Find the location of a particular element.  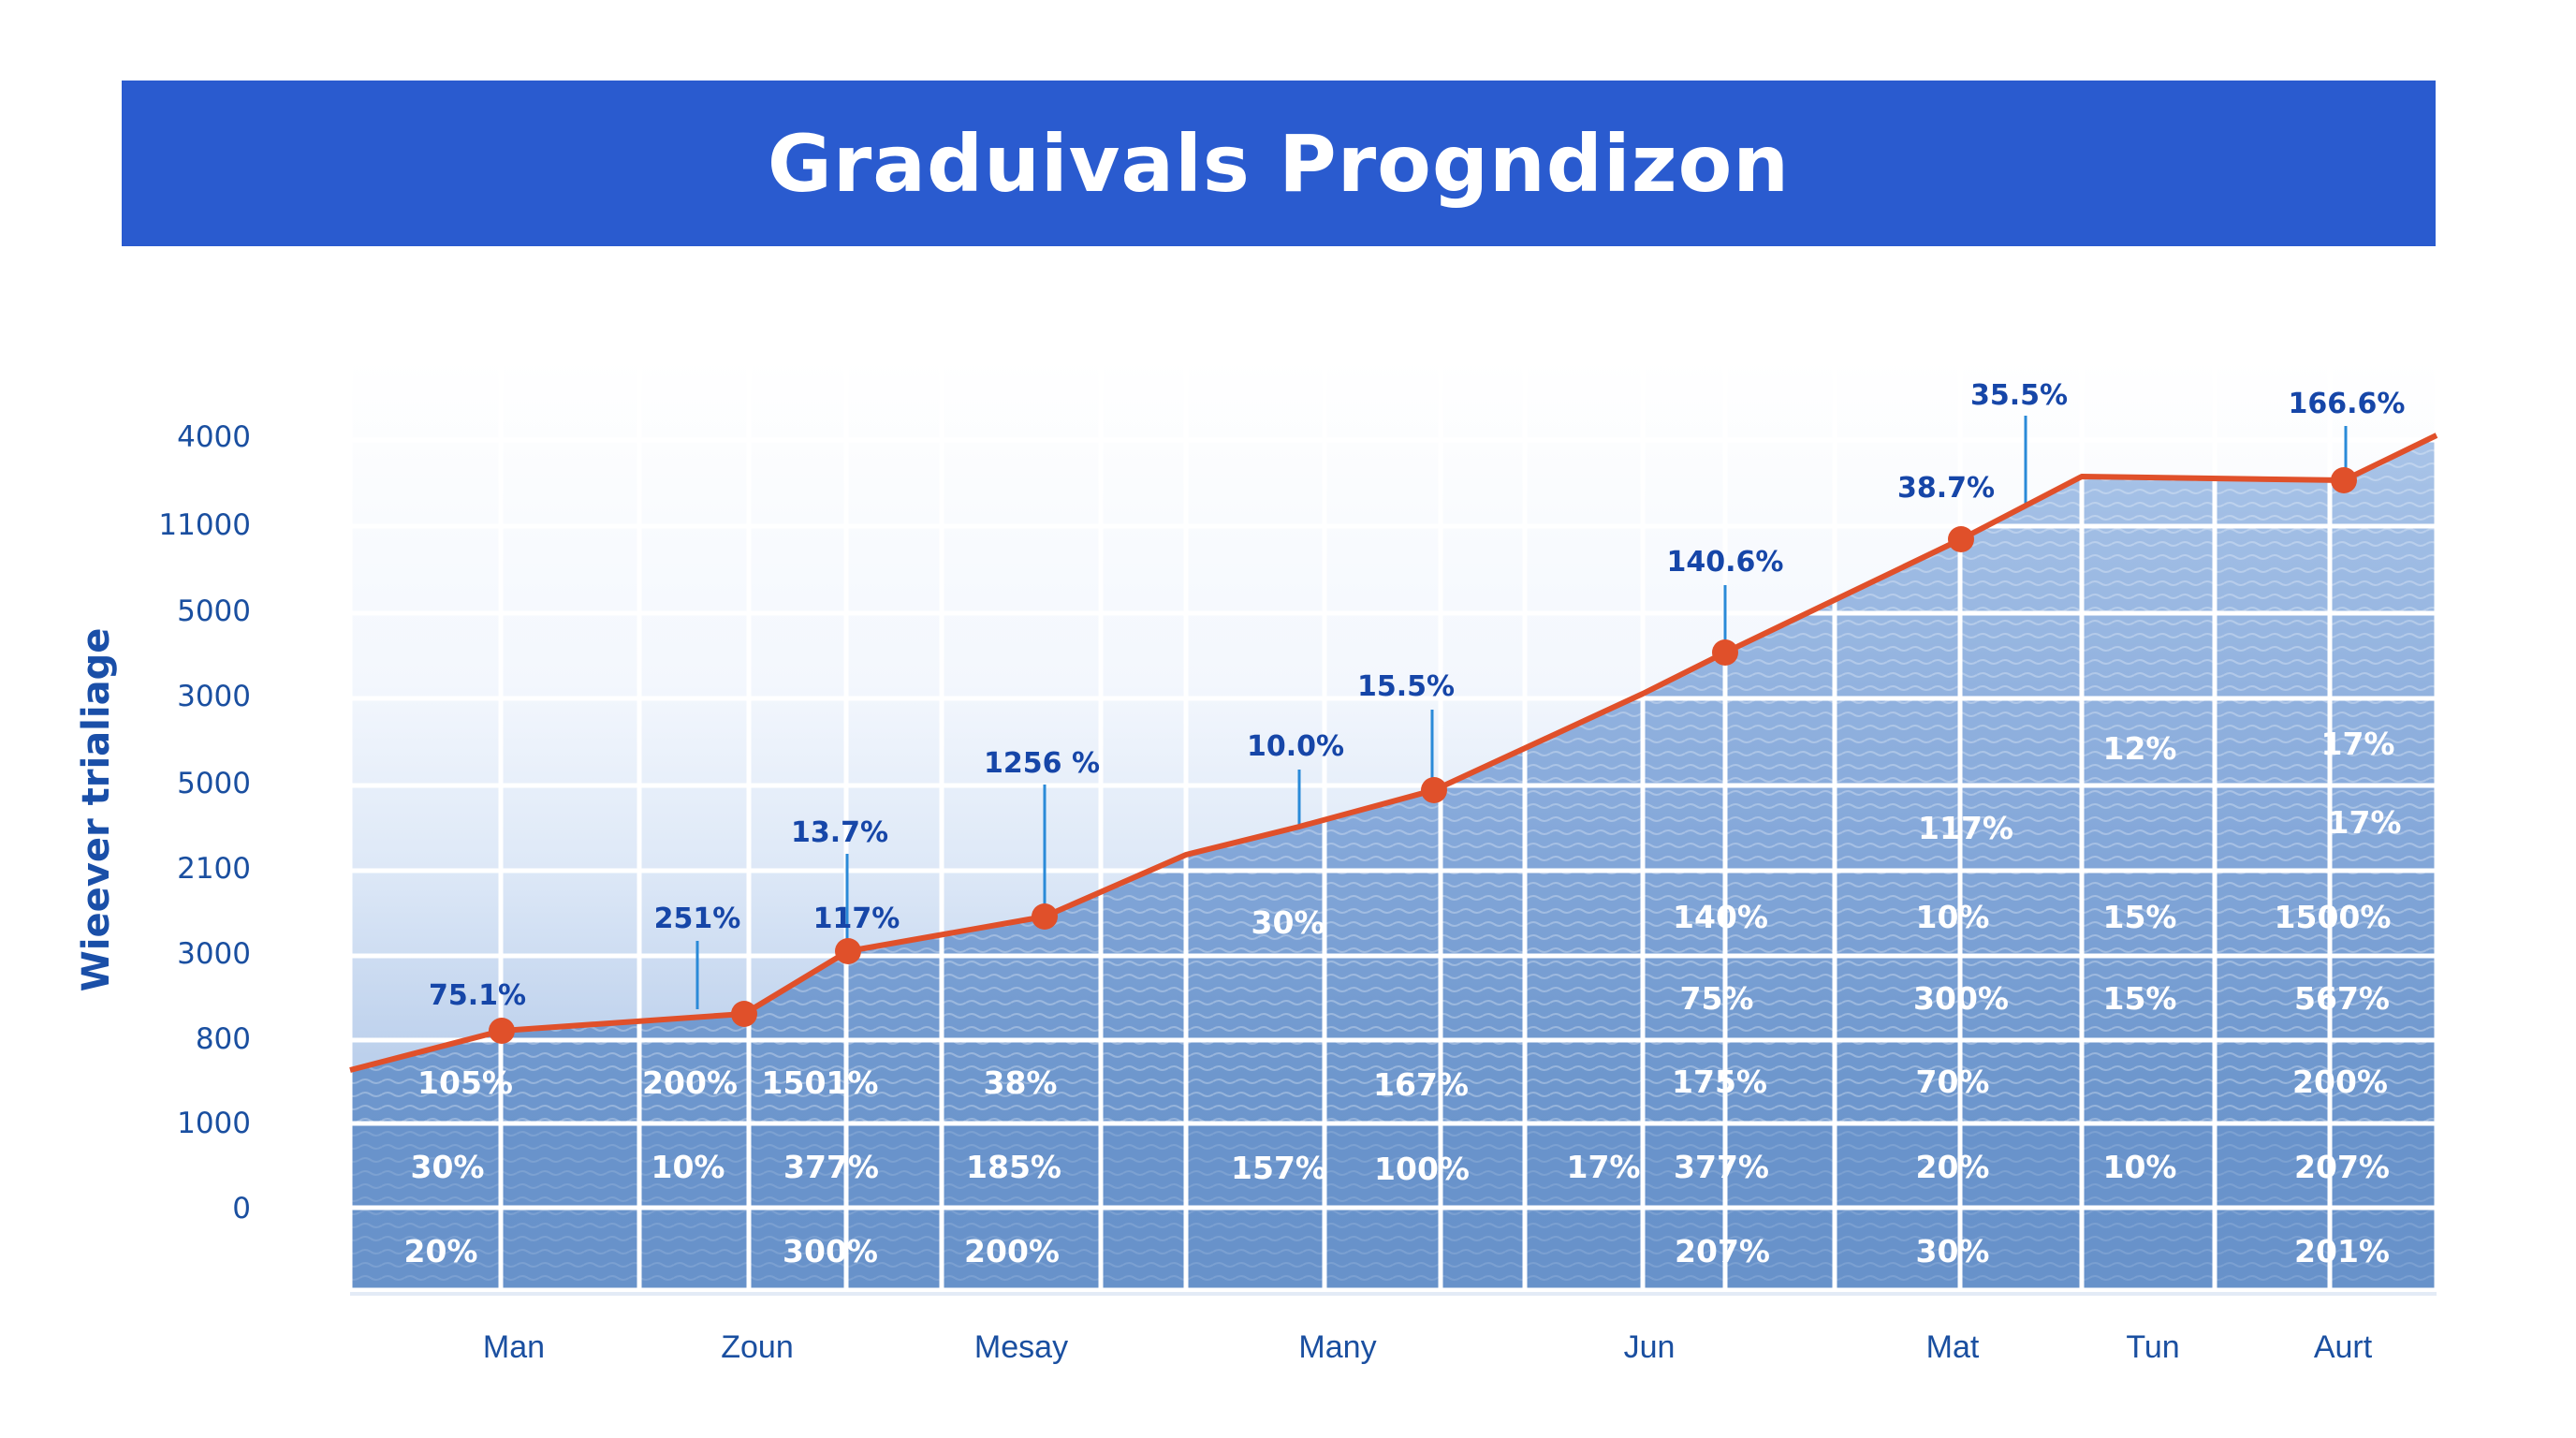

data-annotation-label: 13.7% is located at coordinates (839, 832).